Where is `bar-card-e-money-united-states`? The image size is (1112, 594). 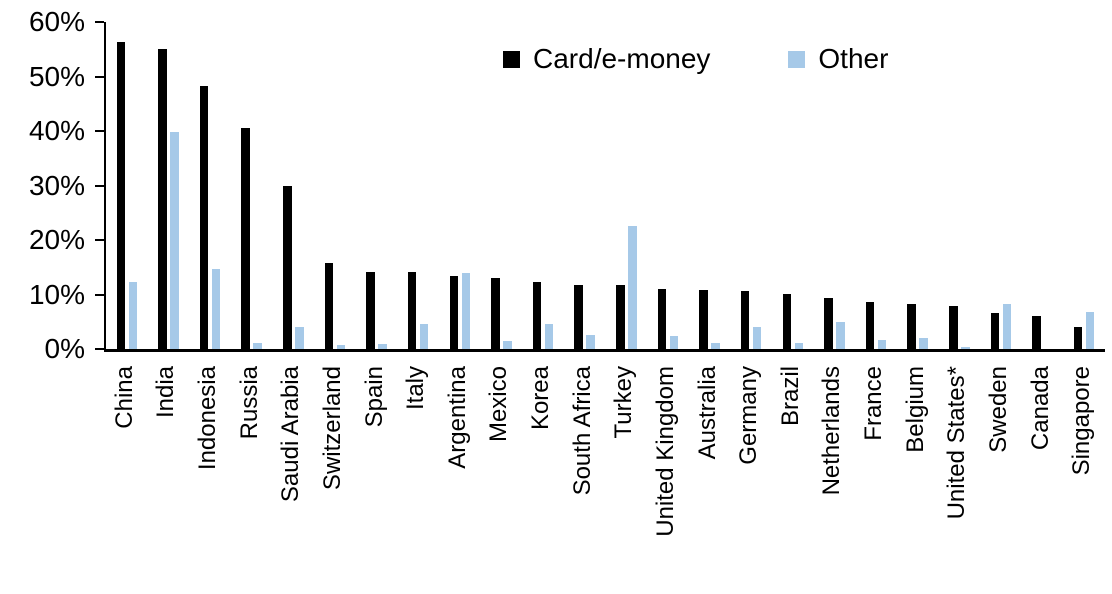 bar-card-e-money-united-states is located at coordinates (953, 327).